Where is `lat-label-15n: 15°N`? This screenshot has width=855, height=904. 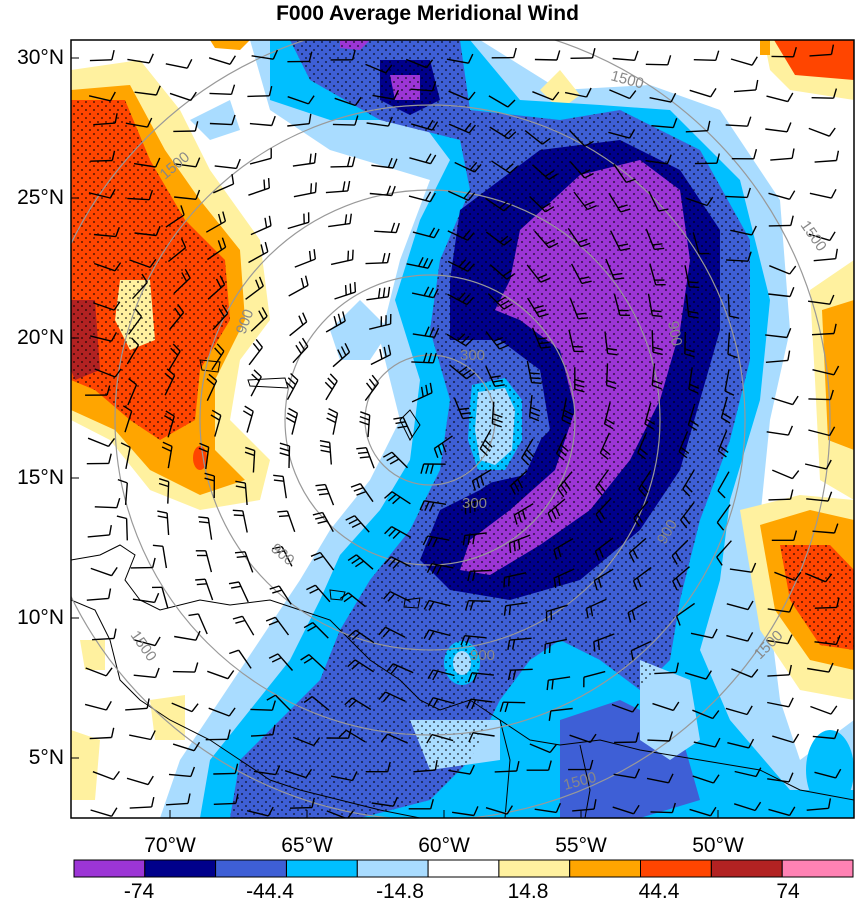
lat-label-15n: 15°N is located at coordinates (32, 478).